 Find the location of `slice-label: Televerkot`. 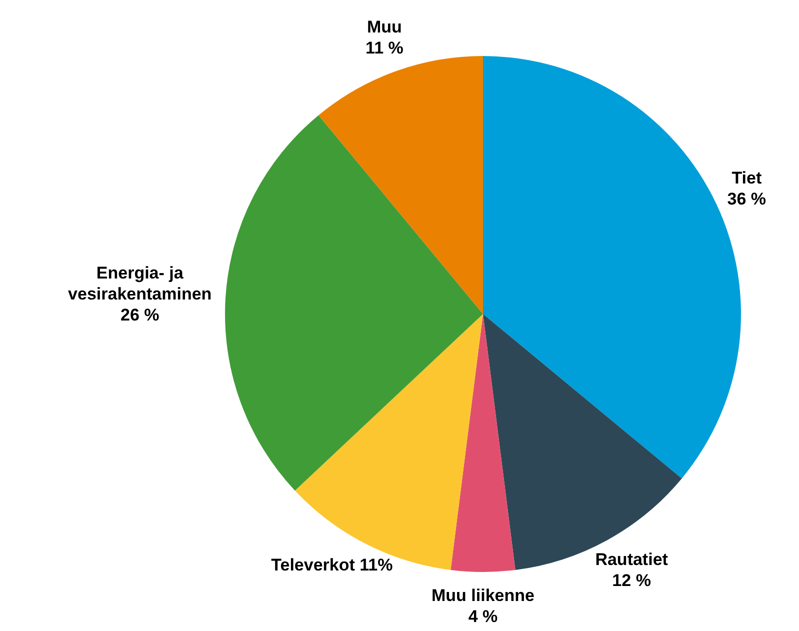

slice-label: Televerkot is located at coordinates (315, 564).